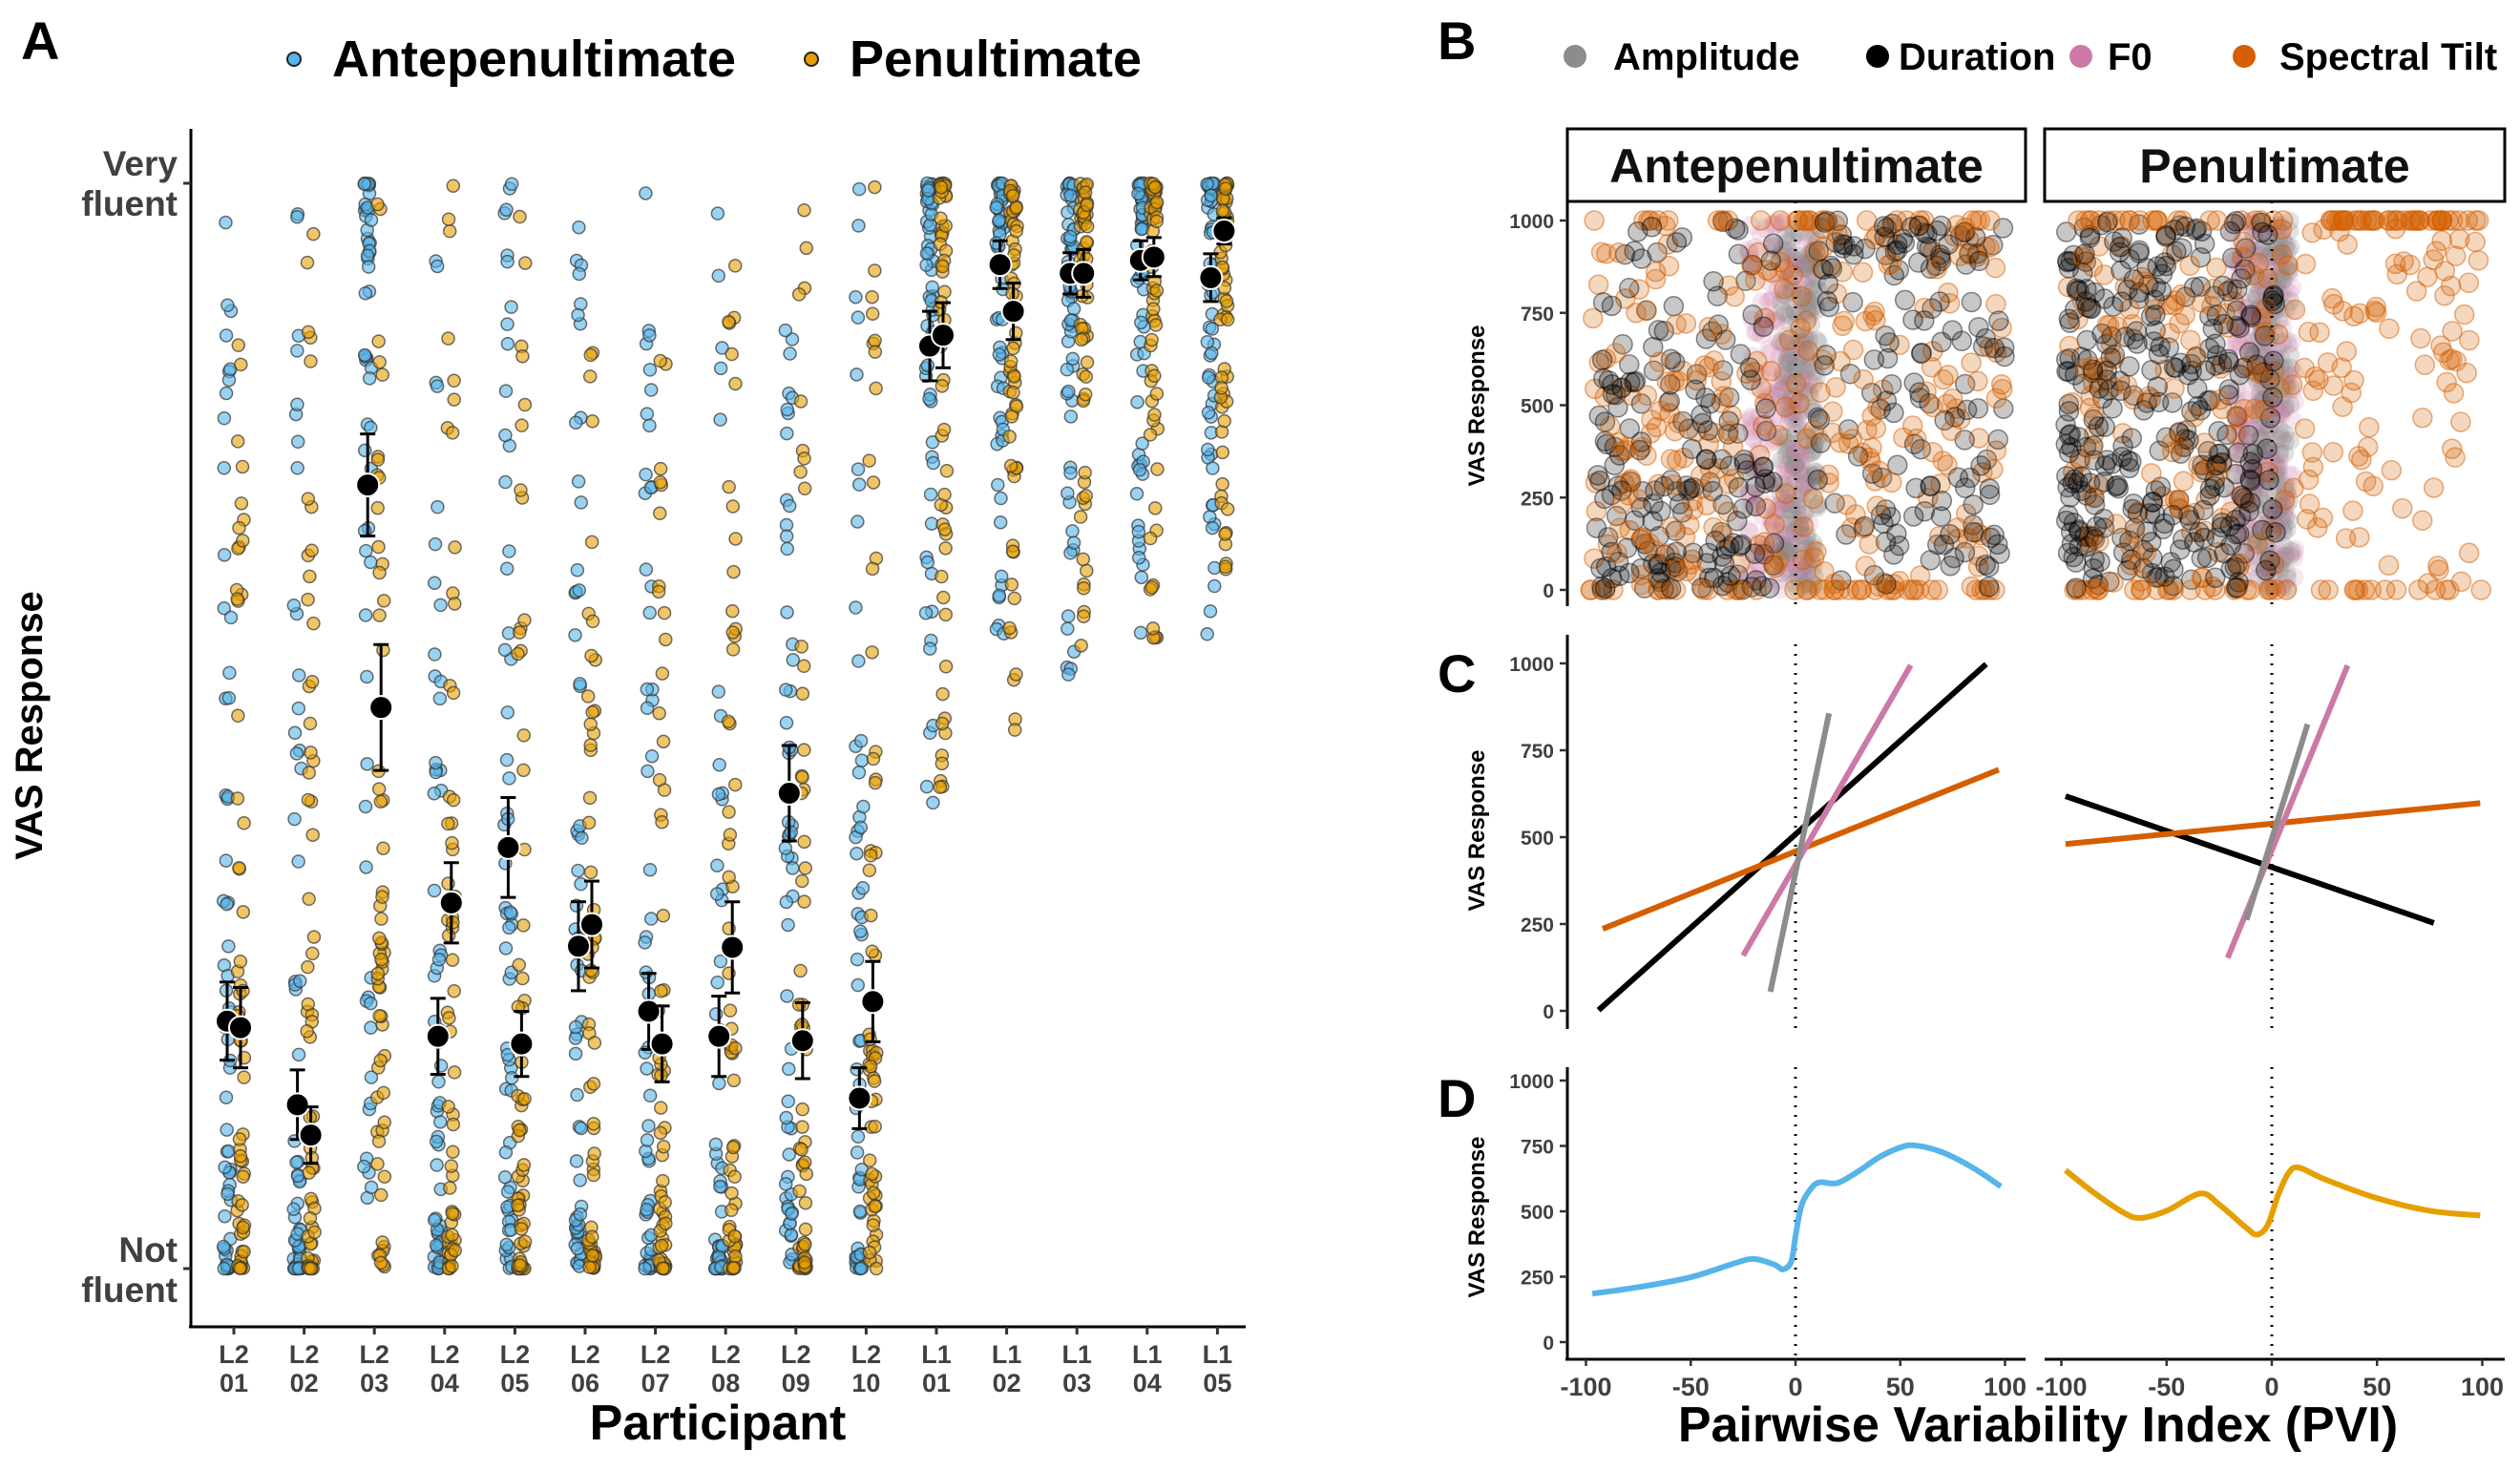 The height and width of the screenshot is (1470, 2520). I want to click on y-ticks-b: 0 250 500 750 1000, so click(1538, 407).